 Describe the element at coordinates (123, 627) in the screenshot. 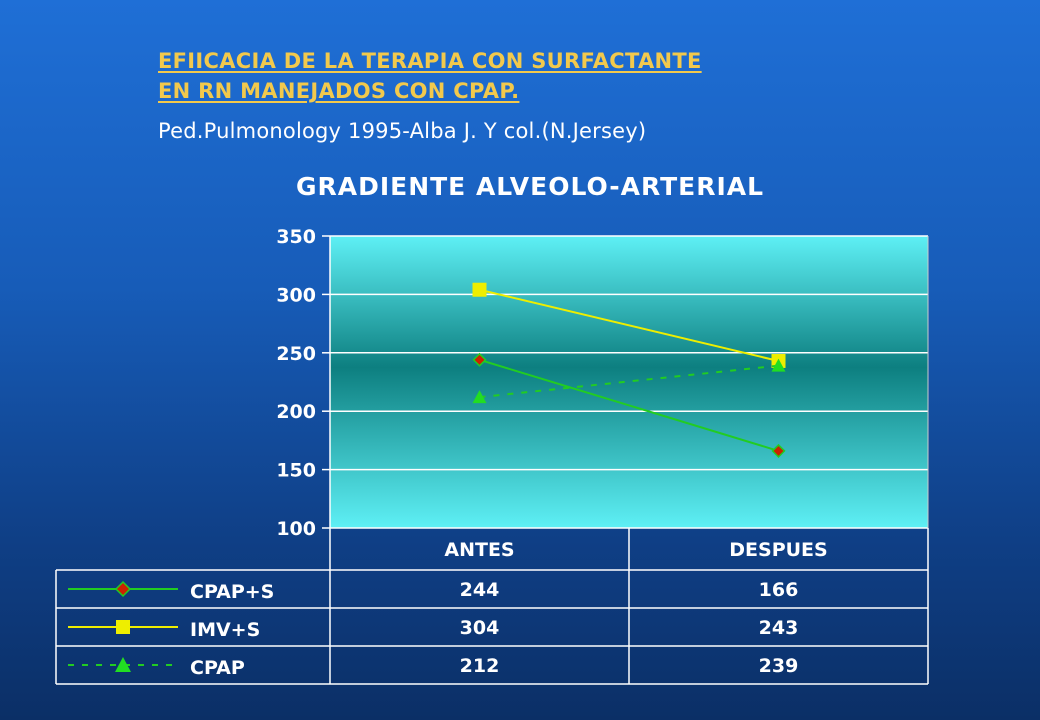

I see `legend-marker-square` at that location.